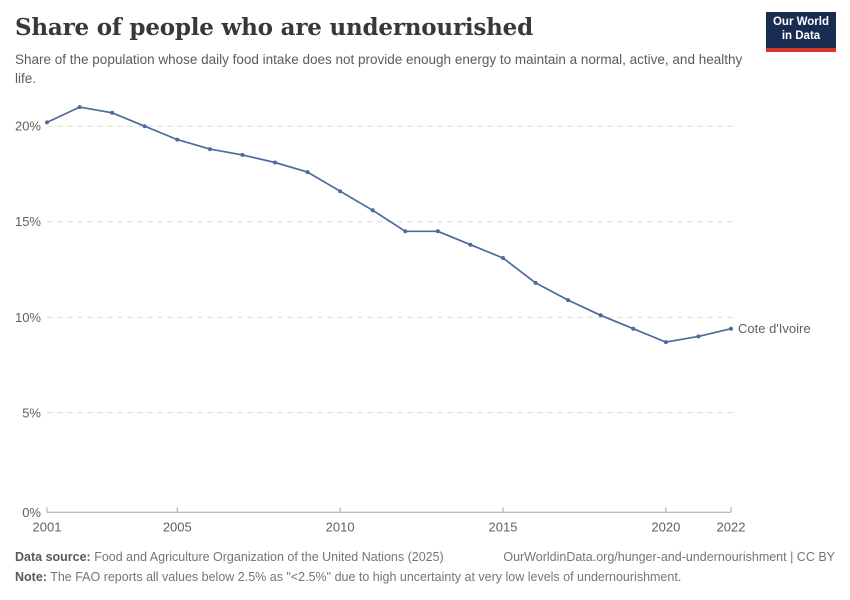 This screenshot has width=850, height=600. I want to click on y-tick-label: 5%, so click(31, 412).